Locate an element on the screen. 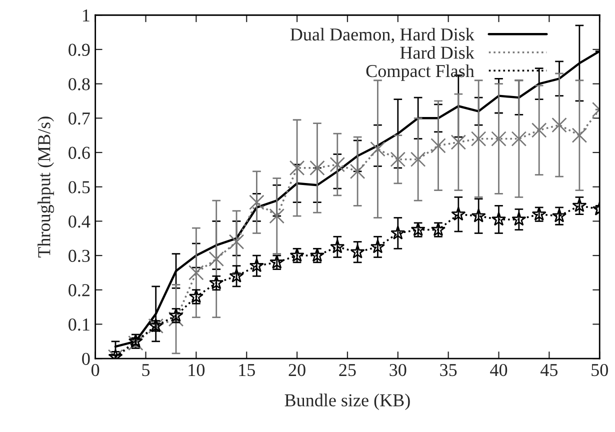 This screenshot has height=432, width=615. y-tick-label: 0.7 is located at coordinates (79, 118).